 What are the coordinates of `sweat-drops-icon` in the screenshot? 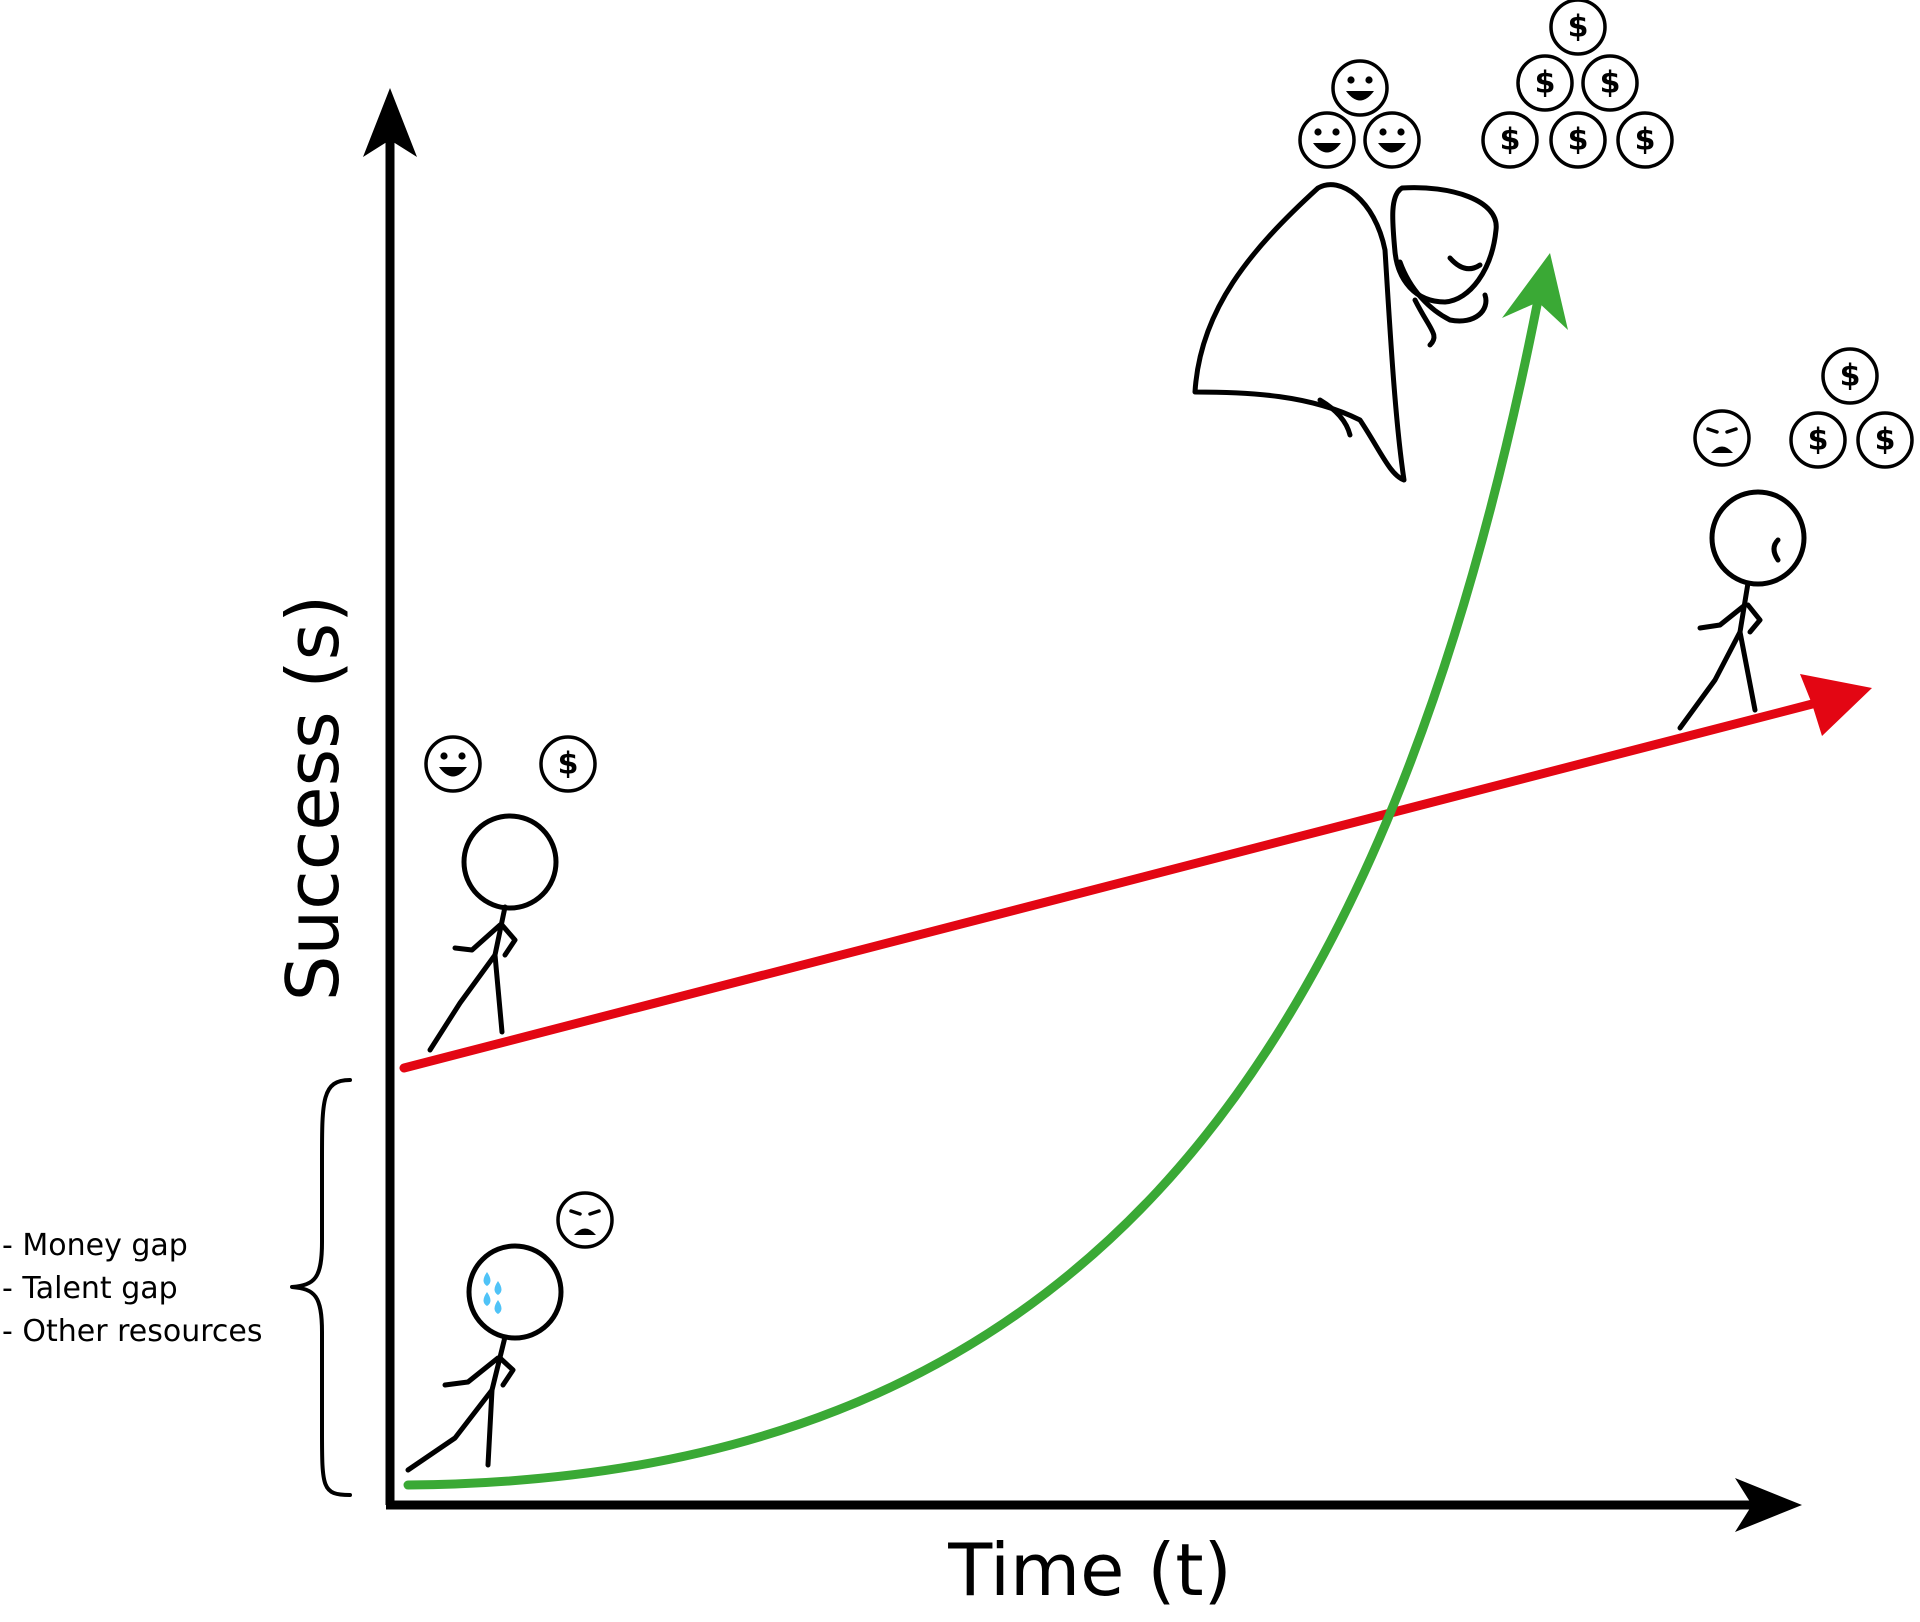 It's located at (492, 1293).